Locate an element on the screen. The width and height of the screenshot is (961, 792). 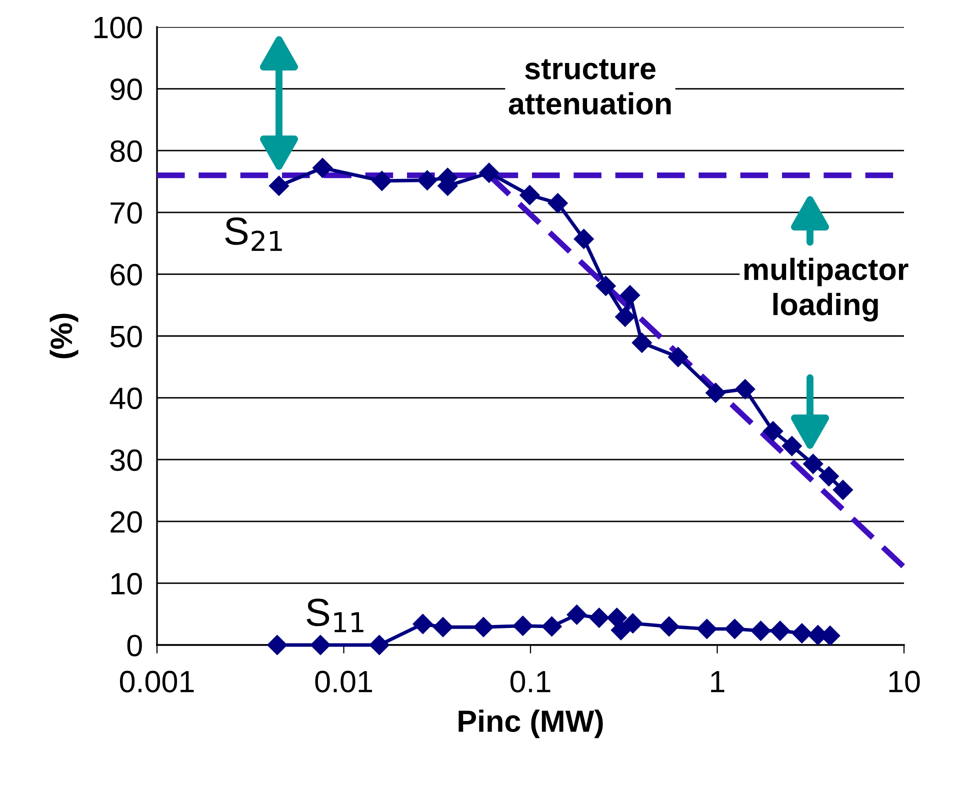
x-tick-label: 0.01 is located at coordinates (343, 681).